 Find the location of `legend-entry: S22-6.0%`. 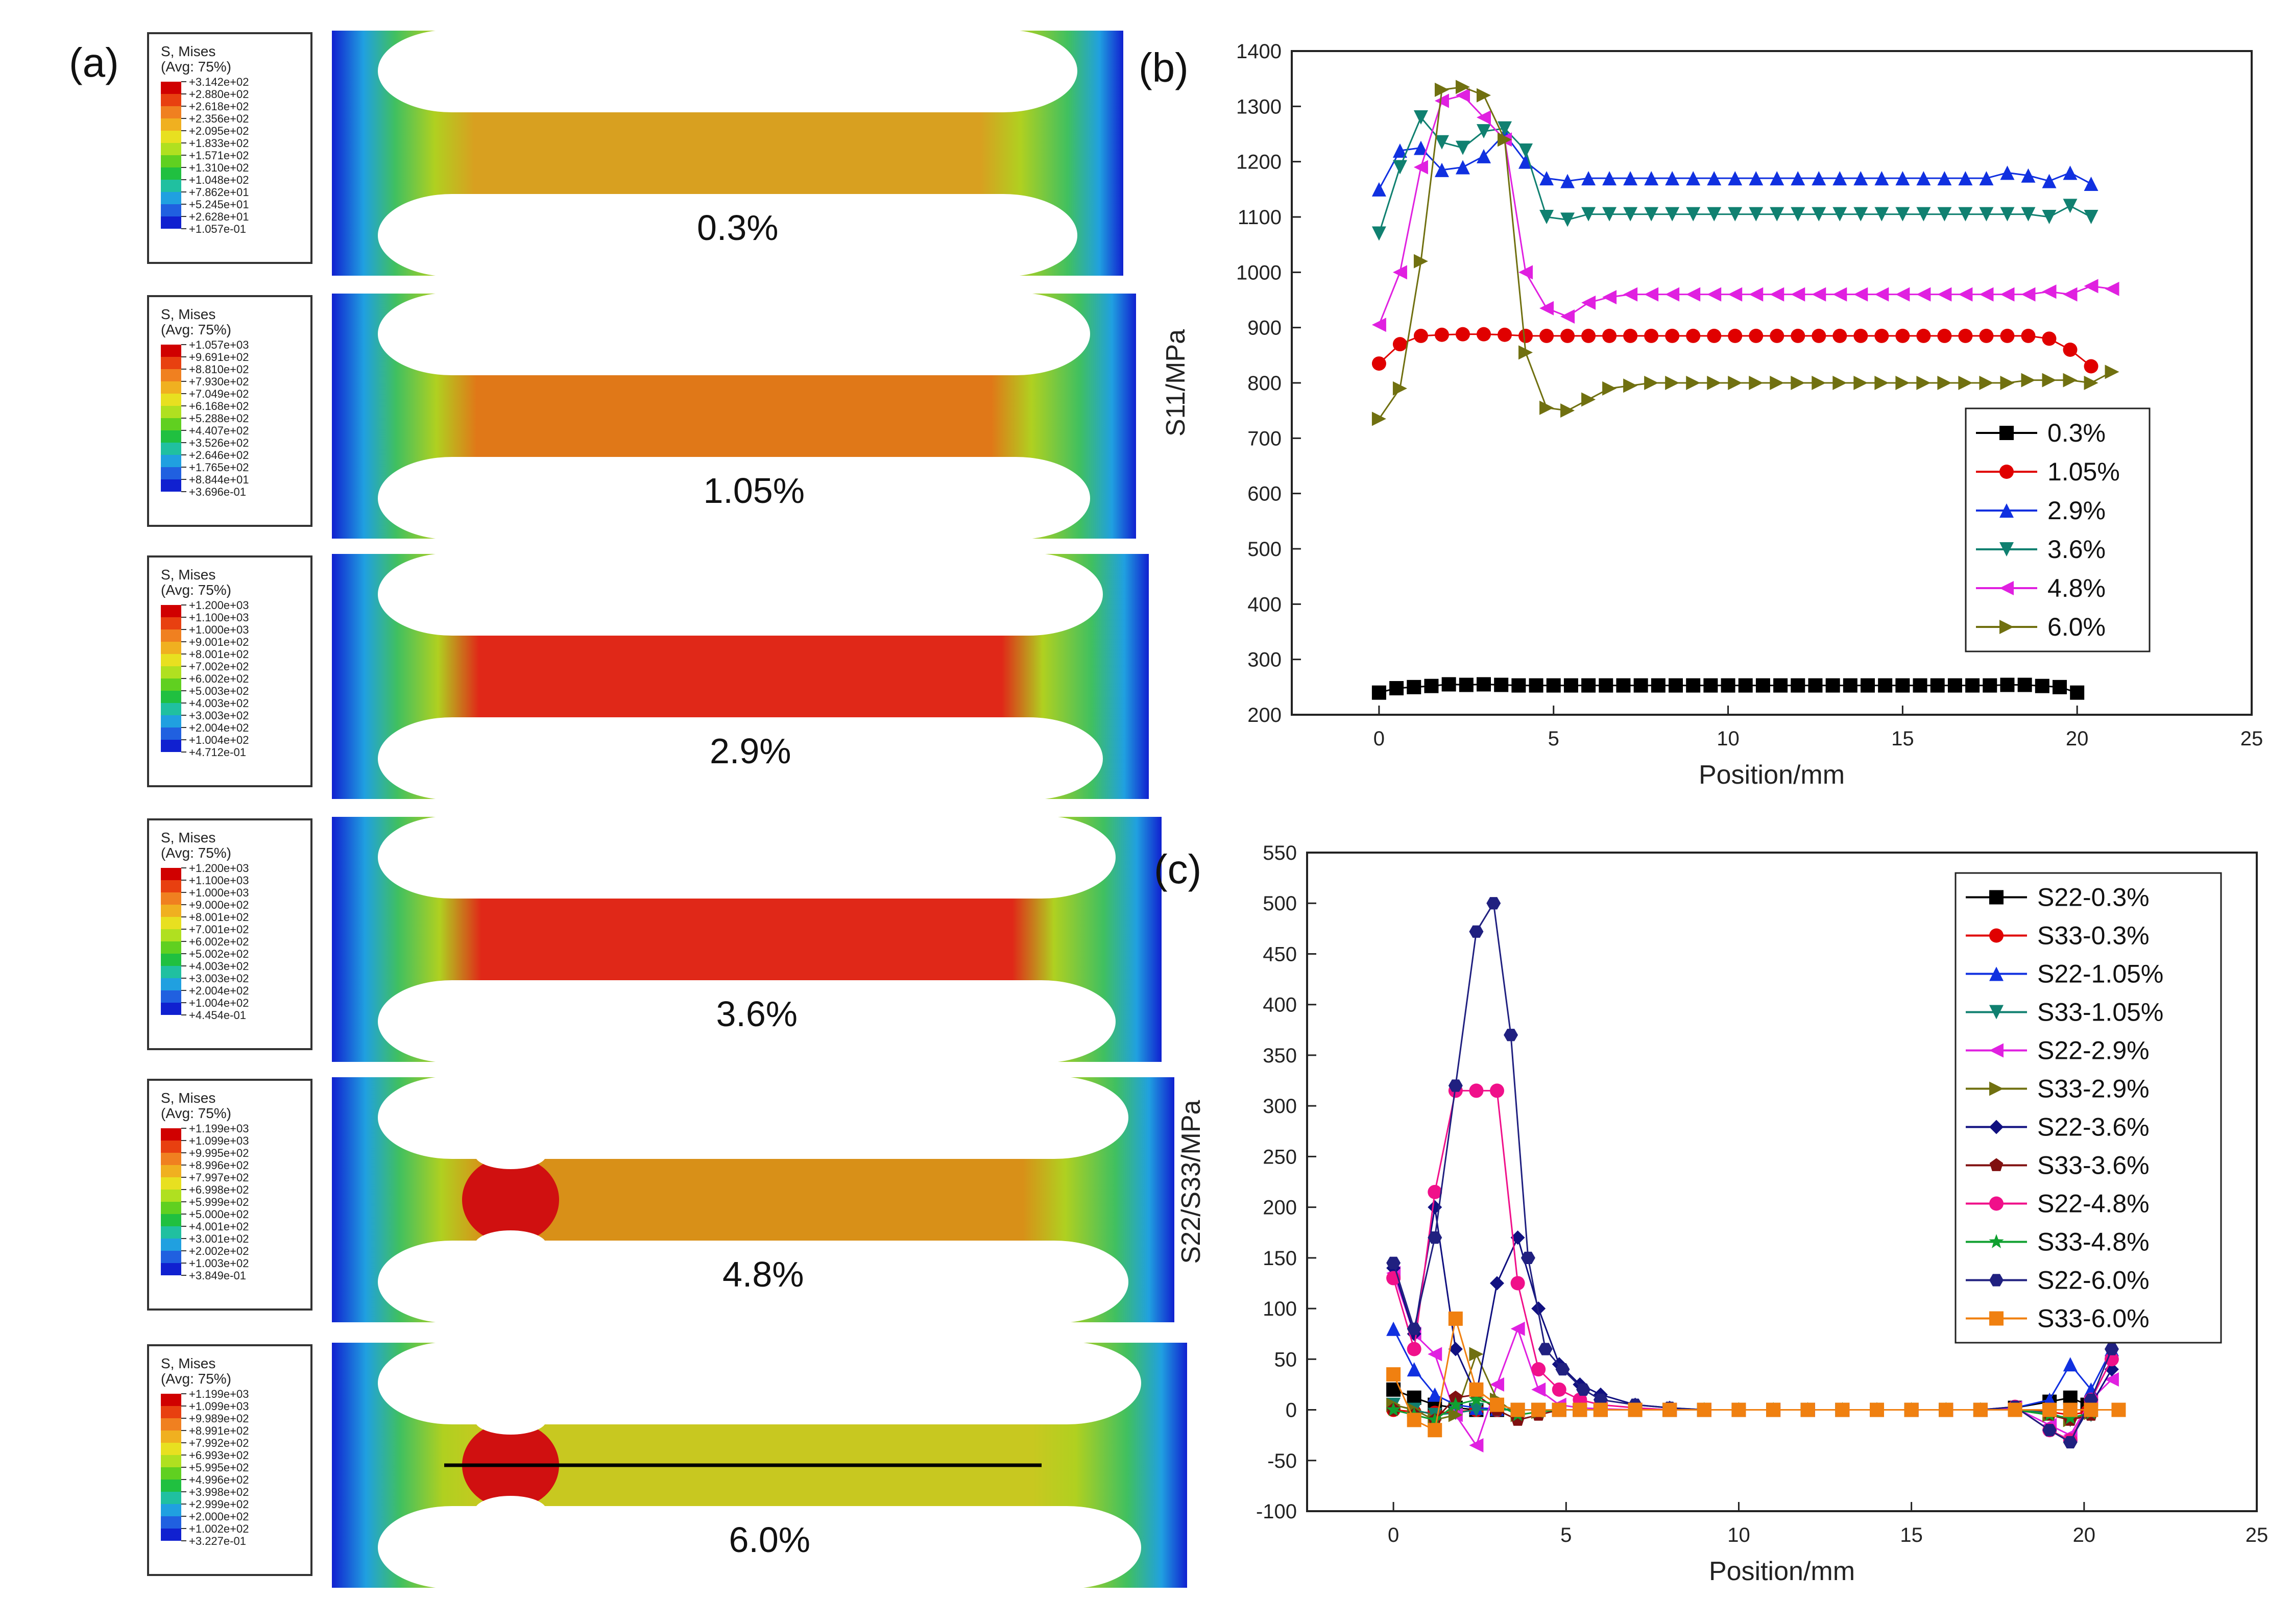

legend-entry: S22-6.0% is located at coordinates (2093, 1280).